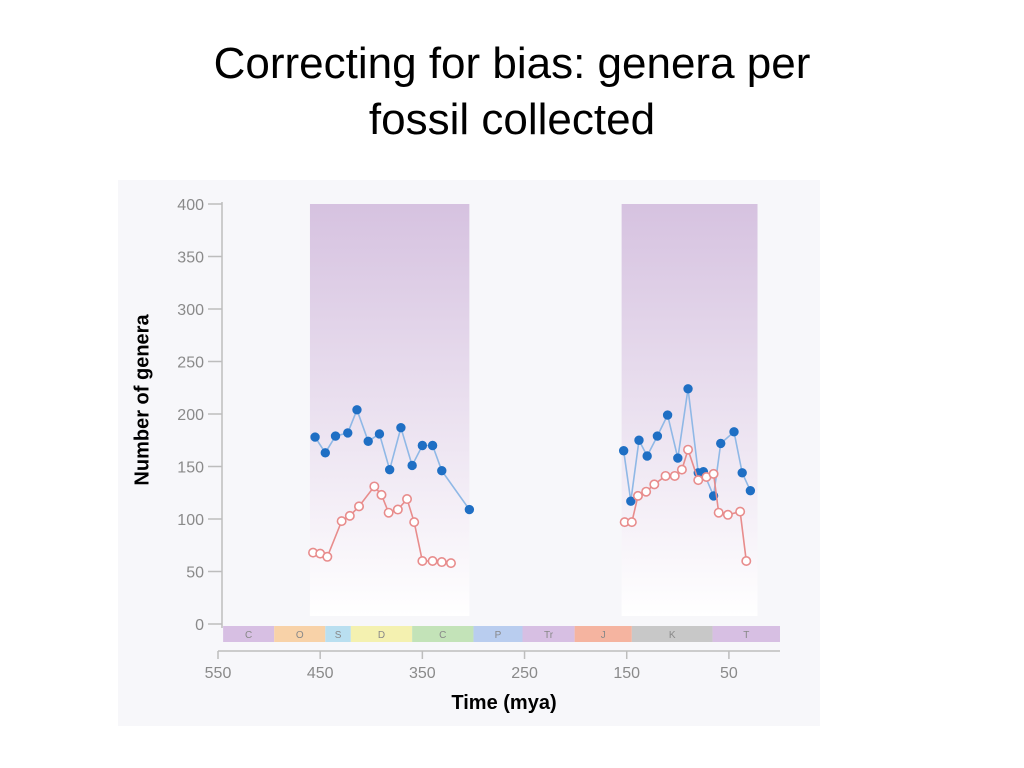 Image resolution: width=1024 pixels, height=768 pixels. What do you see at coordinates (382, 524) in the screenshot?
I see `series-1-line` at bounding box center [382, 524].